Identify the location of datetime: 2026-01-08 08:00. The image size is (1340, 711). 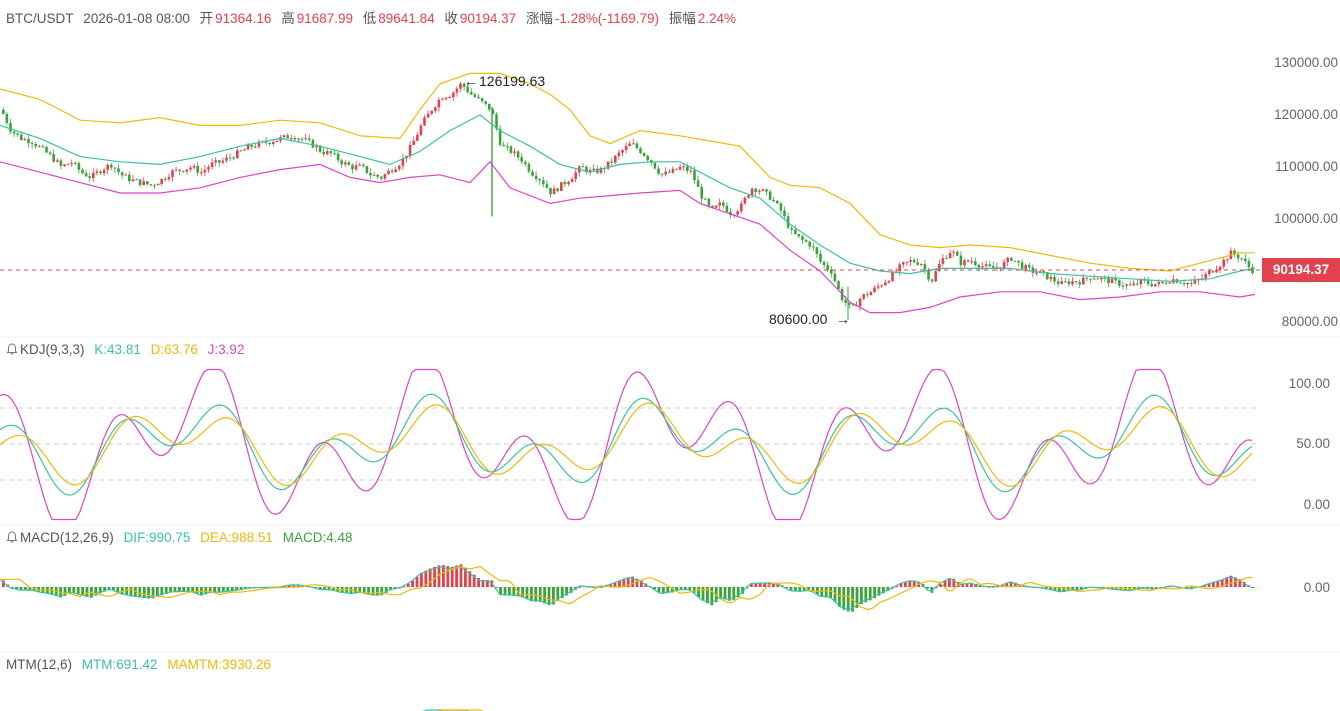
(136, 18).